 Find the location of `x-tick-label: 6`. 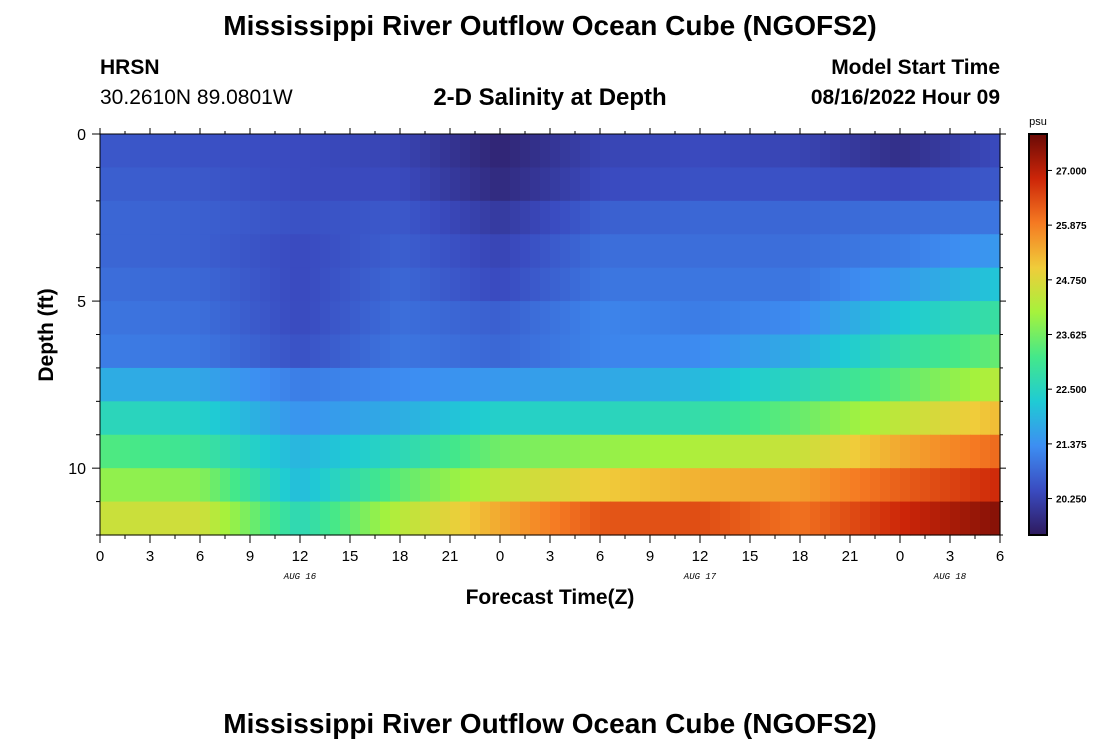

x-tick-label: 6 is located at coordinates (200, 556).